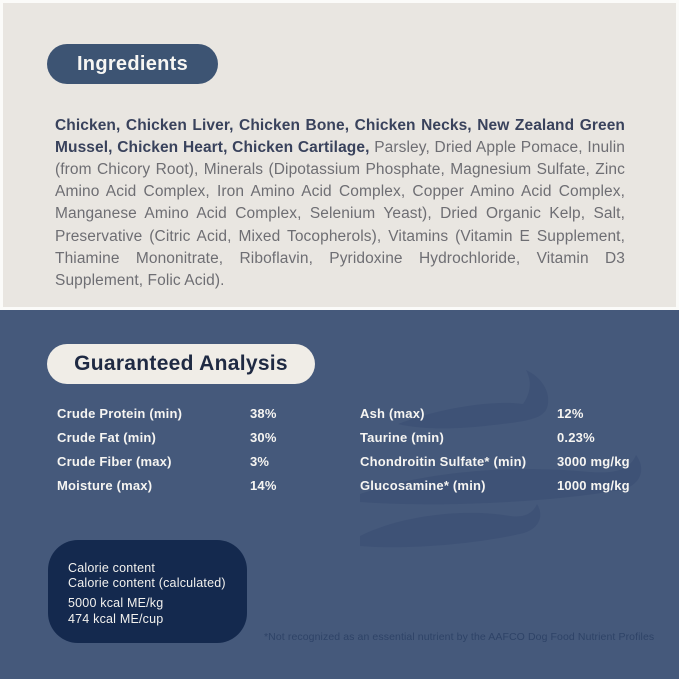 This screenshot has height=679, width=679. Describe the element at coordinates (593, 461) in the screenshot. I see `analysis-value: 3000 mg/kg` at that location.